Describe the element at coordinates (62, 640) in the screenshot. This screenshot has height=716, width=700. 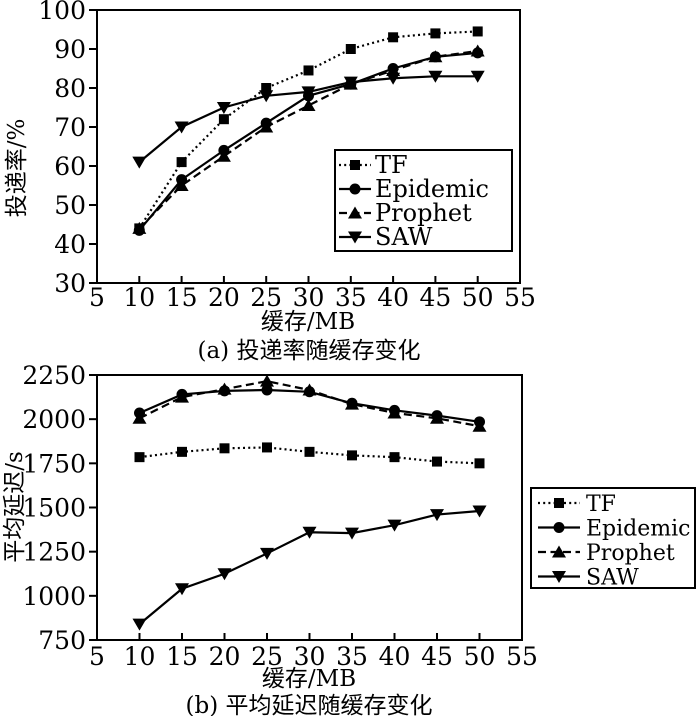
I see `y-tick-label: 750` at that location.